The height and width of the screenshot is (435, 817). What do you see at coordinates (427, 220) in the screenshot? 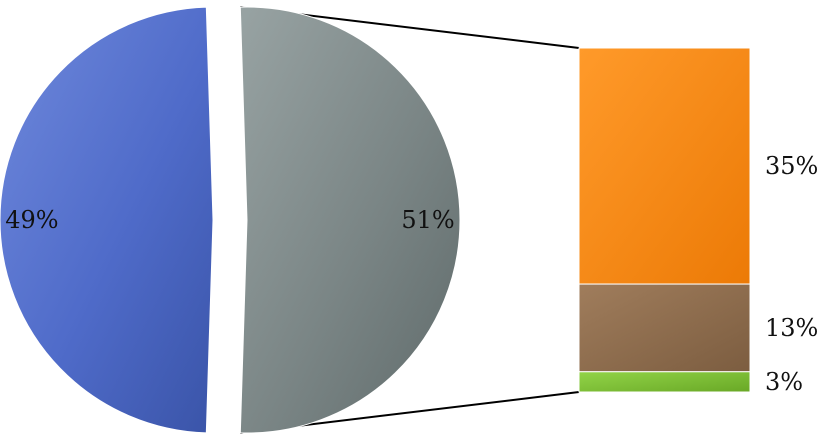
I see `pie-slice-label-51: 51%` at bounding box center [427, 220].